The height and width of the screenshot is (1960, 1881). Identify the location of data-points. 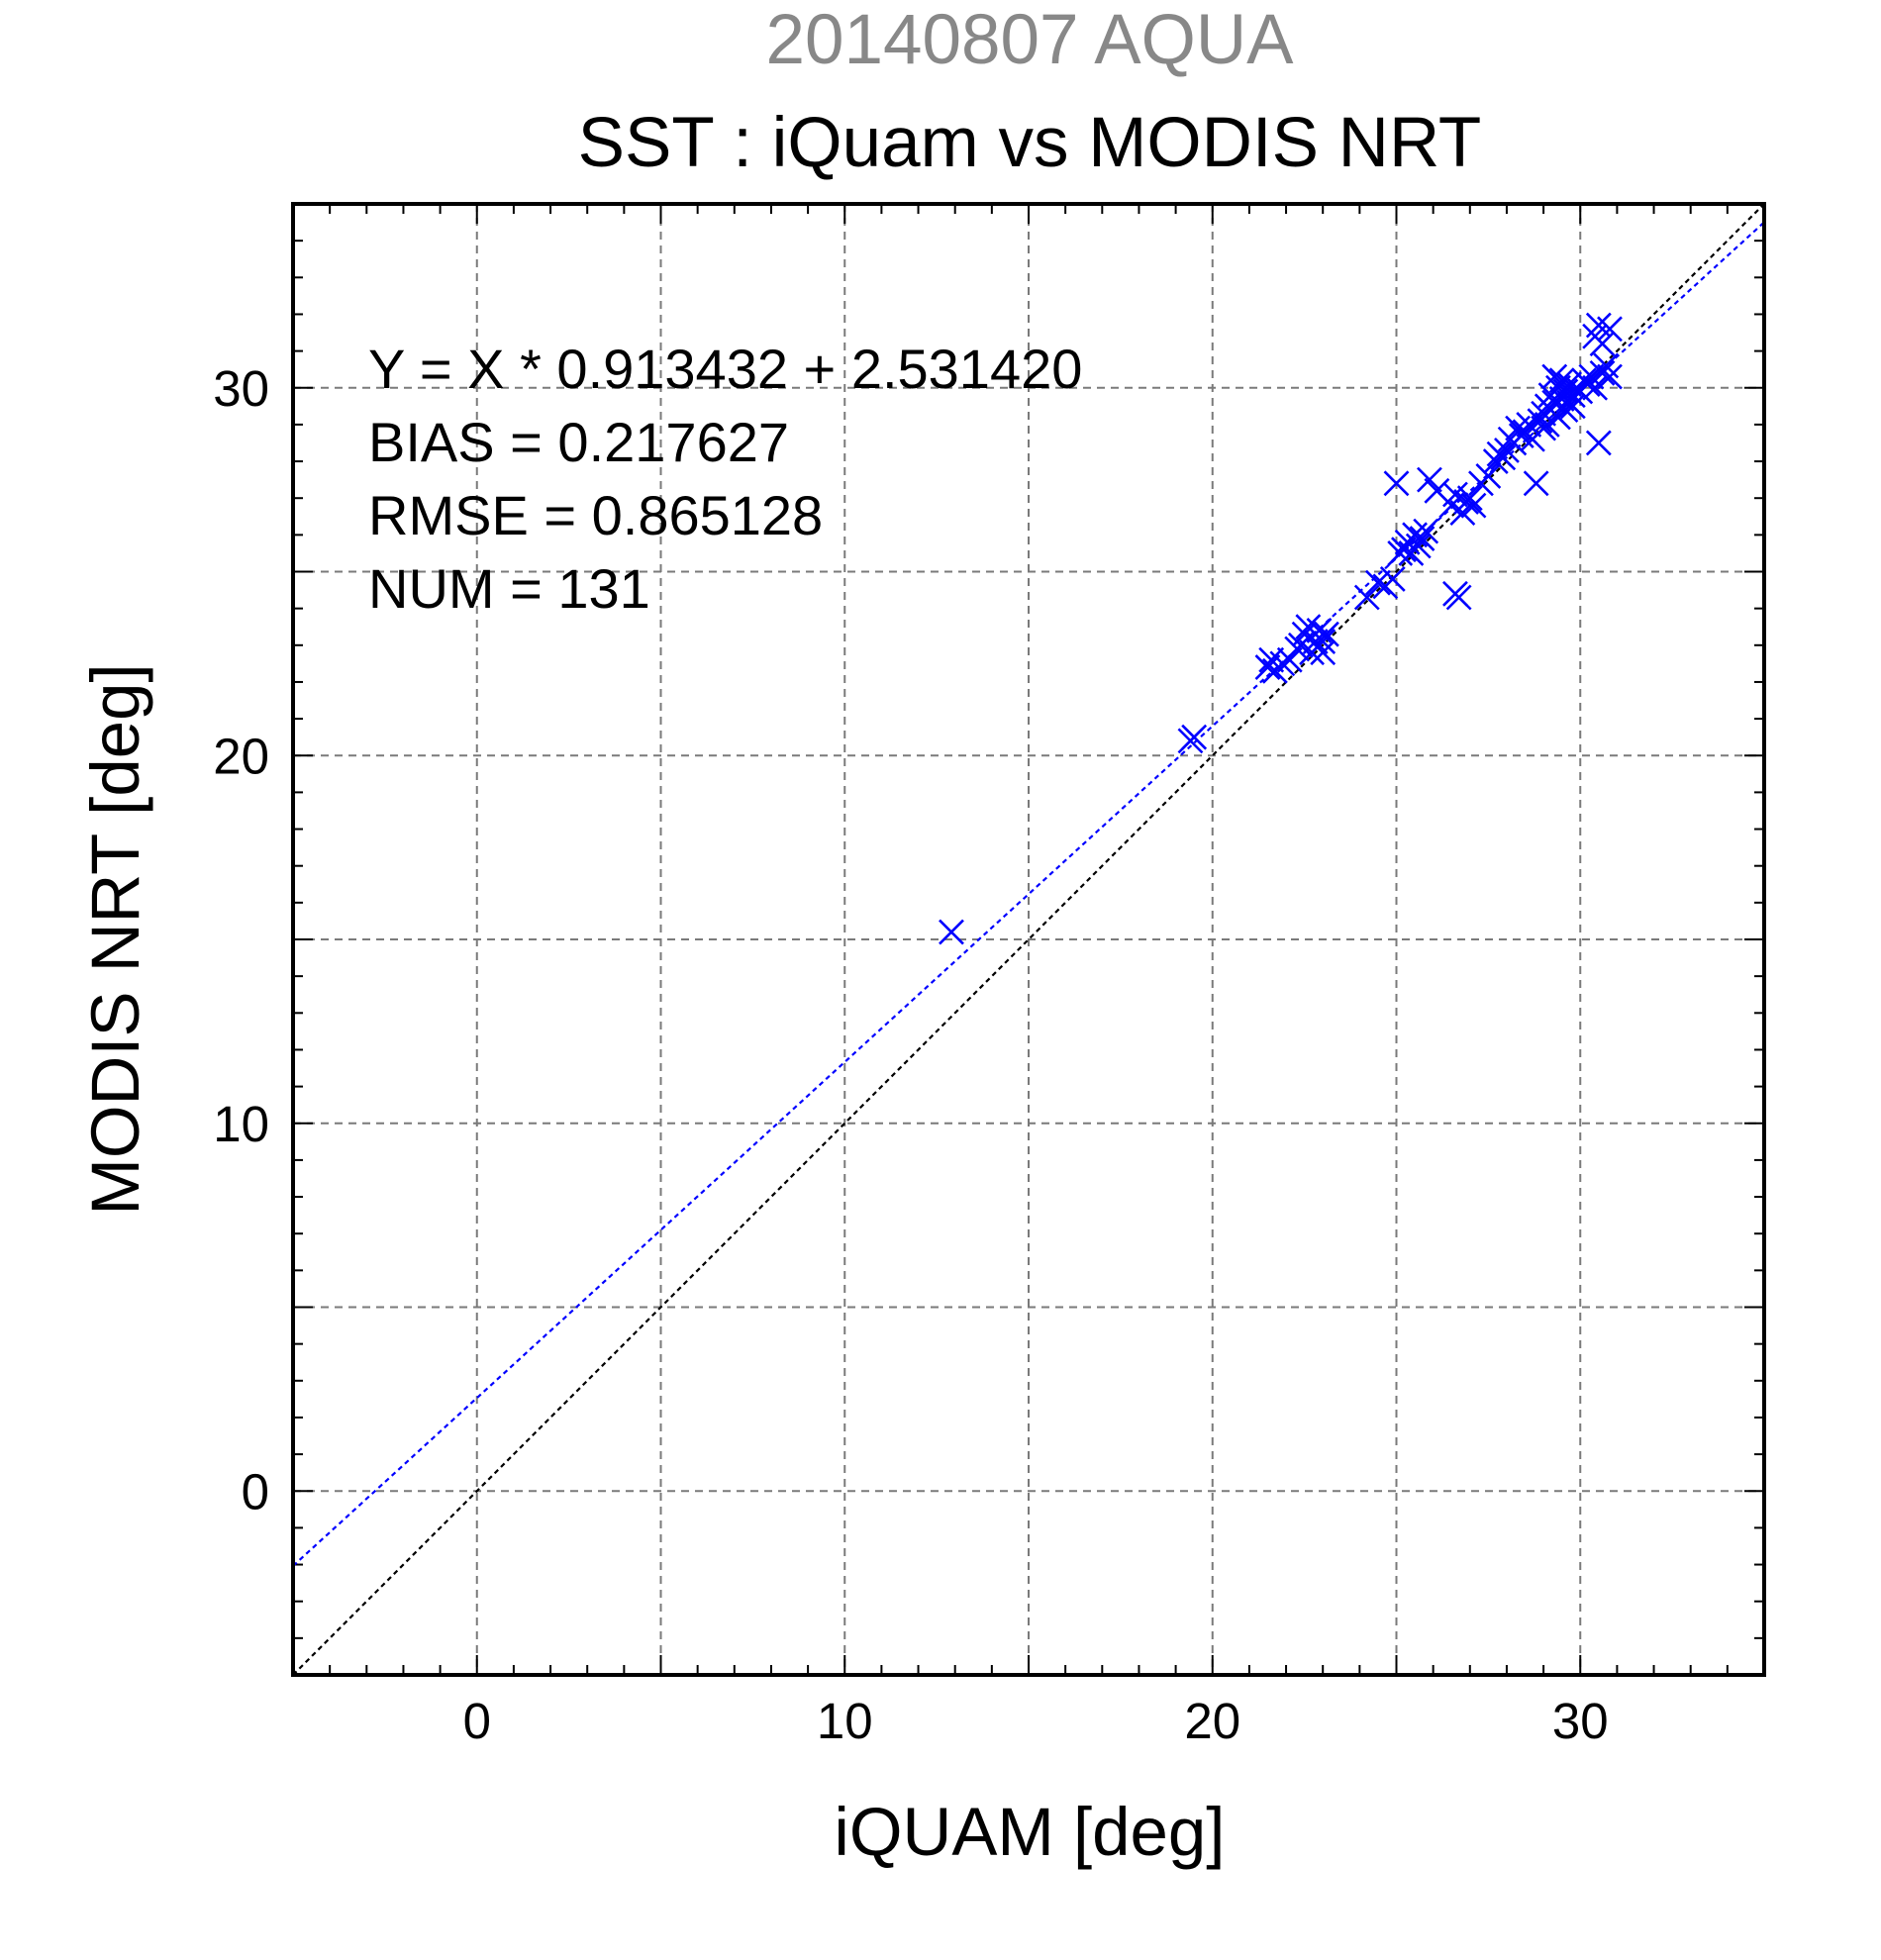
(1281, 628).